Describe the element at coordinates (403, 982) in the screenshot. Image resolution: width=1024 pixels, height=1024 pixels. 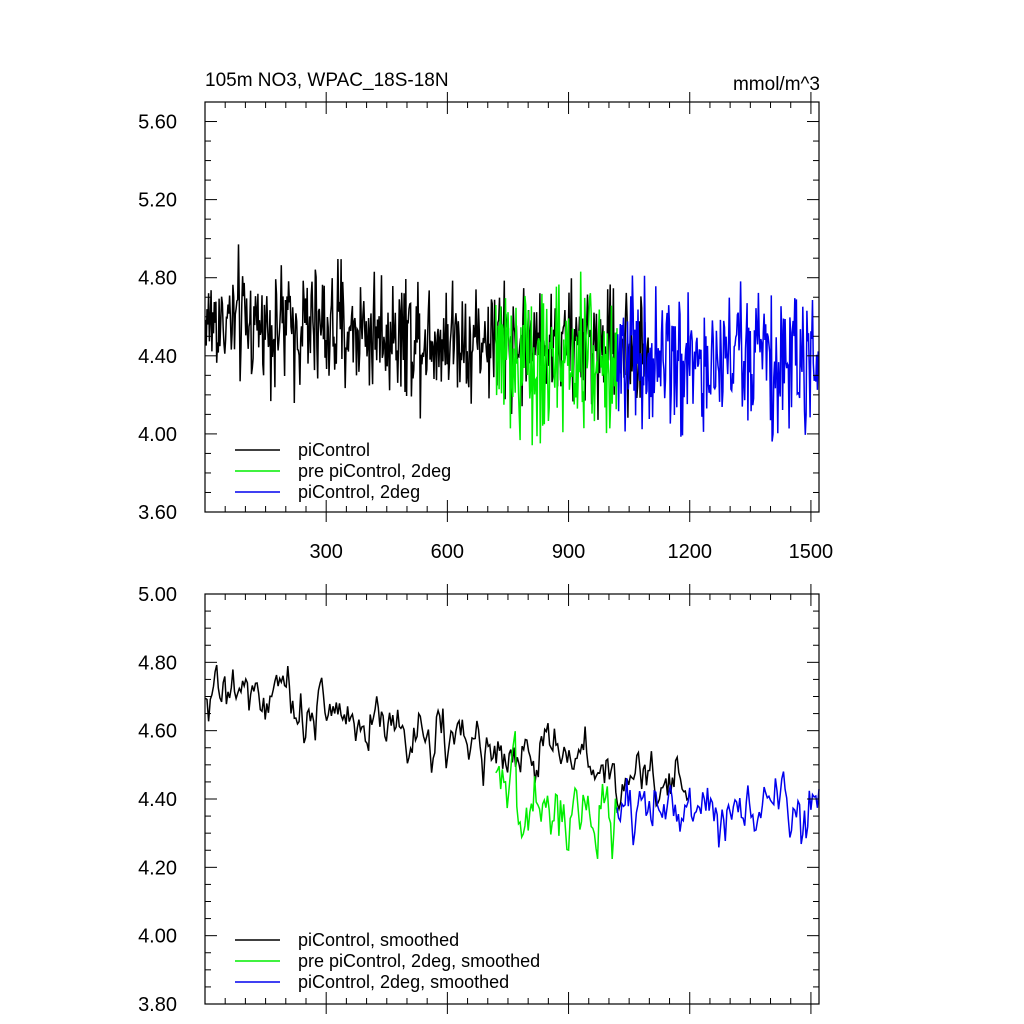
I see `legend-label: piControl, 2deg, smoothed` at that location.